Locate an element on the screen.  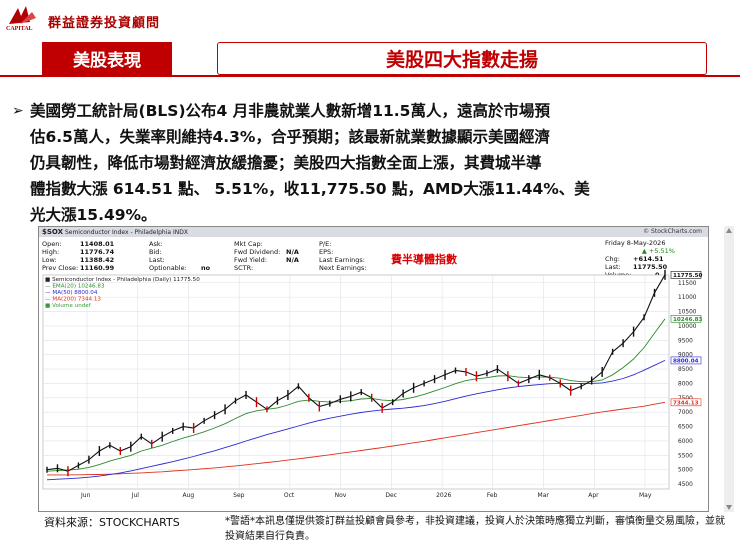
chart-scrollbar is located at coordinates (729, 369).